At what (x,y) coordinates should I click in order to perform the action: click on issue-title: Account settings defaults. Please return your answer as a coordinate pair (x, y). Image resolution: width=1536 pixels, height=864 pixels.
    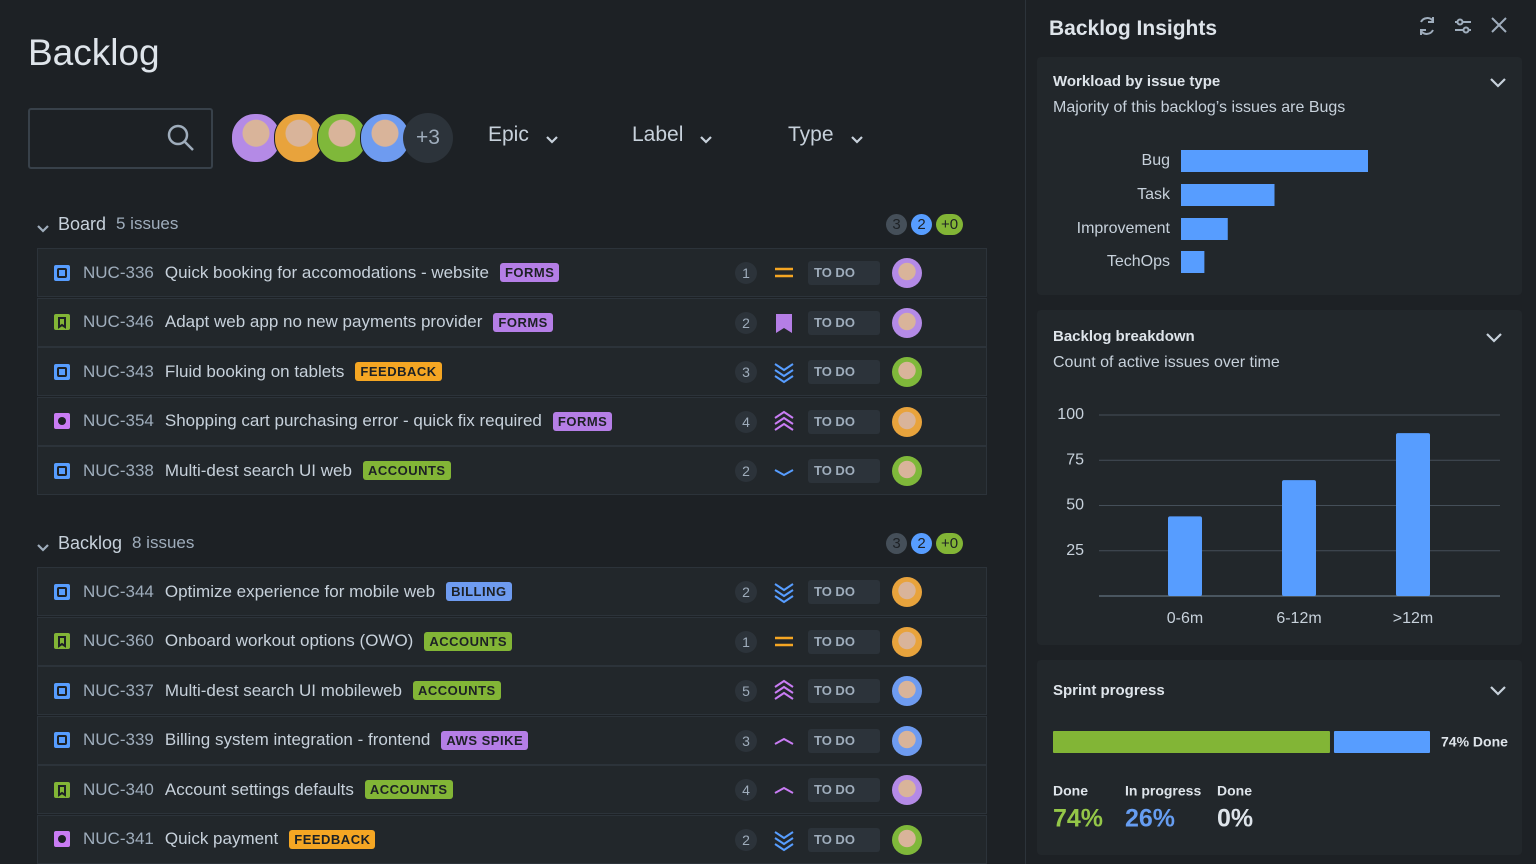
    Looking at the image, I should click on (259, 789).